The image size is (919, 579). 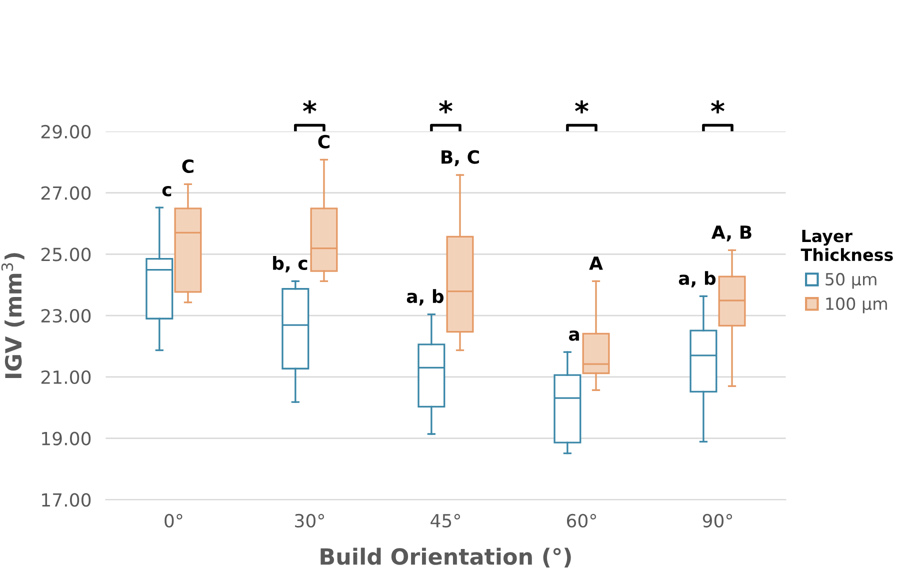 What do you see at coordinates (460, 158) in the screenshot?
I see `annotation: B, C` at bounding box center [460, 158].